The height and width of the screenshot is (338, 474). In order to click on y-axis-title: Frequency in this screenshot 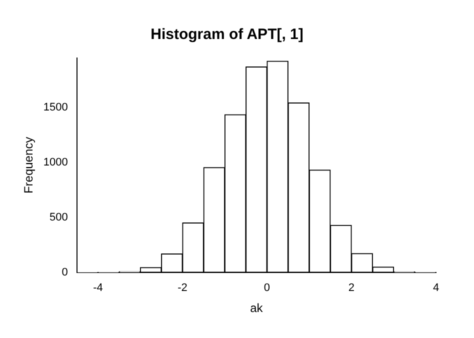, I will do `click(29, 165)`.